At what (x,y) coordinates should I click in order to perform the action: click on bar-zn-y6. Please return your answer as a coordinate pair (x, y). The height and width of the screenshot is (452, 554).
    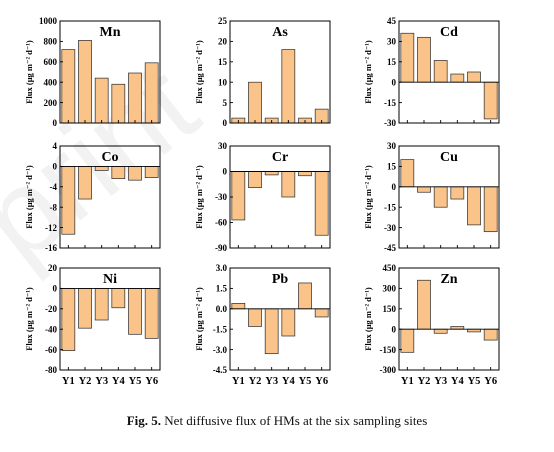
    Looking at the image, I should click on (490, 334).